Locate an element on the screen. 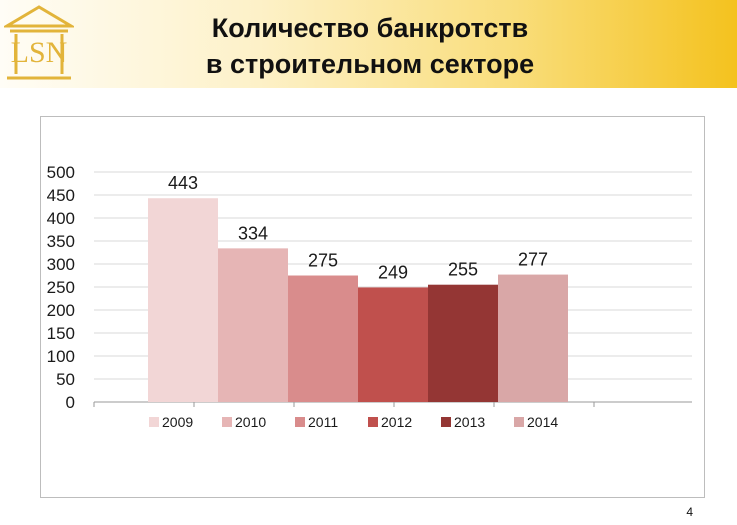 This screenshot has height=525, width=737. legend-label: 2011 is located at coordinates (323, 422).